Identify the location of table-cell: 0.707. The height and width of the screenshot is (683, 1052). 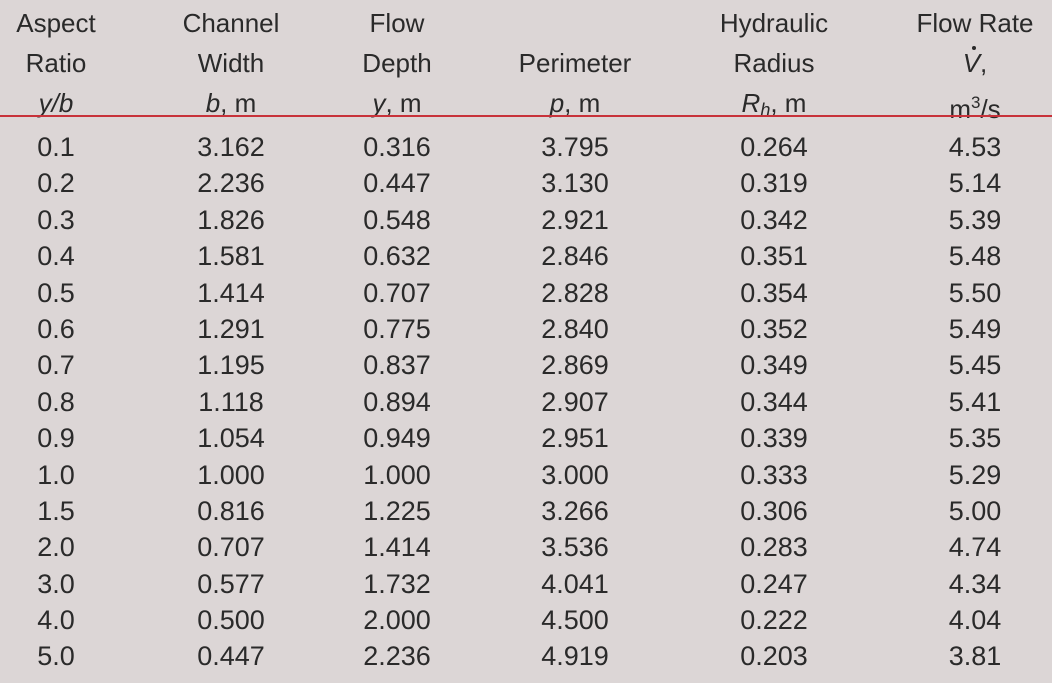
(397, 292).